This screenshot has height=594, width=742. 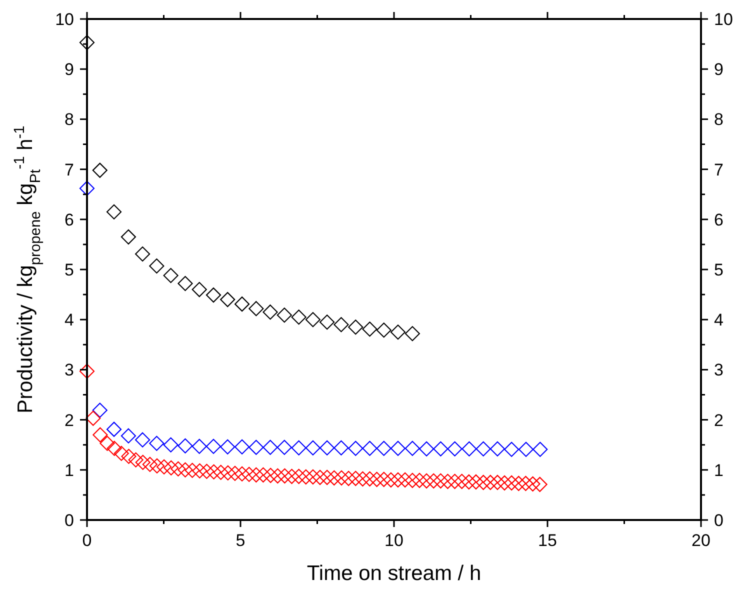 I want to click on y2-tick-label: 1, so click(x=719, y=470).